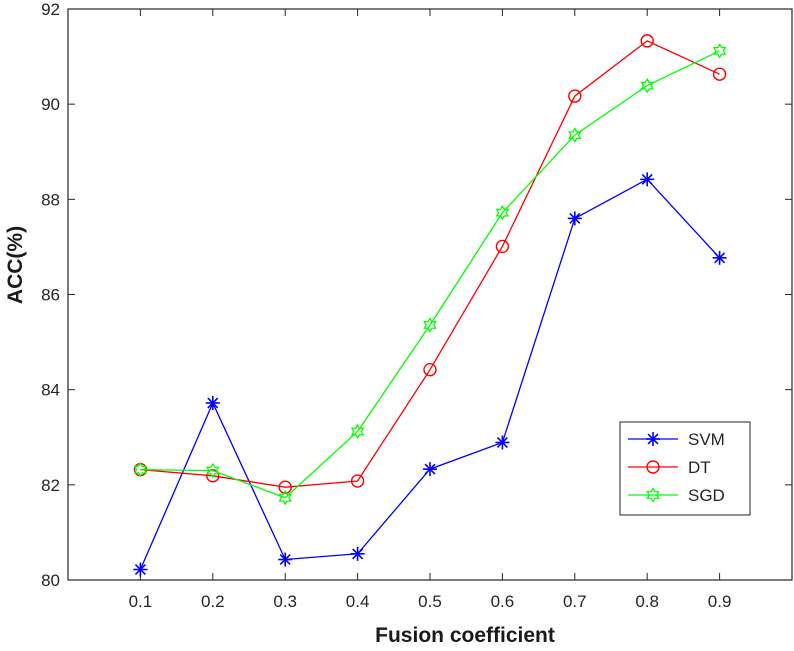  I want to click on y-tick-label: 90, so click(50, 104).